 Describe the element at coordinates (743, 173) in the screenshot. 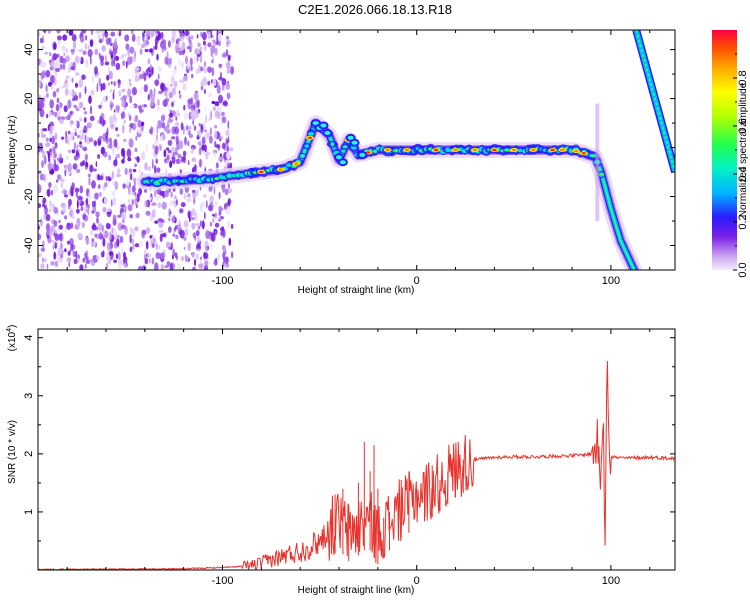

I see `colorbar-tick-label: 0.4` at that location.